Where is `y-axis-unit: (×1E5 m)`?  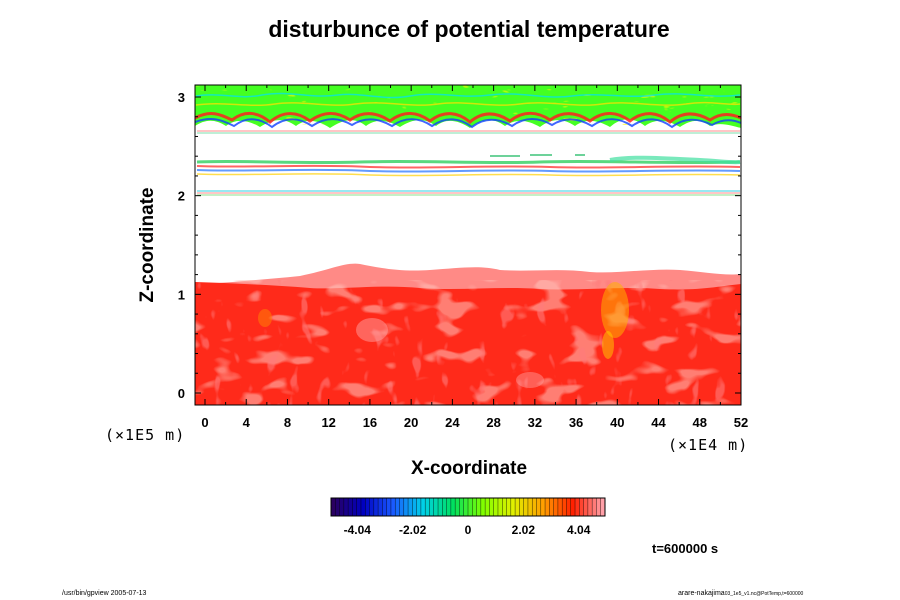
y-axis-unit: (×1E5 m) is located at coordinates (145, 435).